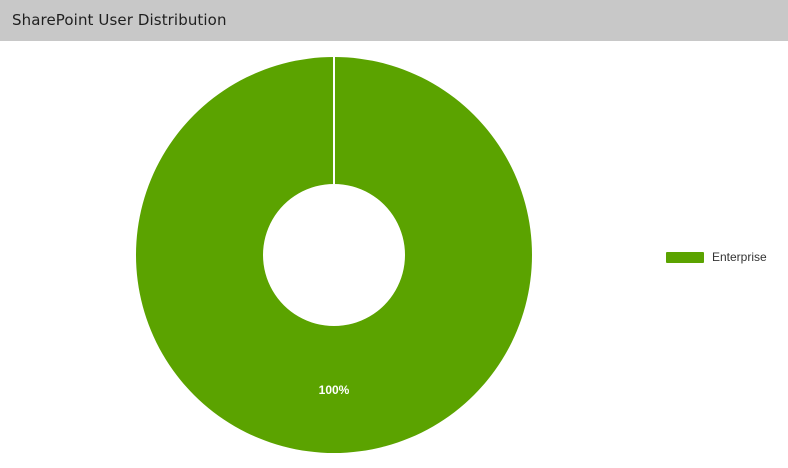 This screenshot has width=788, height=468. What do you see at coordinates (394, 20) in the screenshot?
I see `panel-header: SharePoint User Distribution` at bounding box center [394, 20].